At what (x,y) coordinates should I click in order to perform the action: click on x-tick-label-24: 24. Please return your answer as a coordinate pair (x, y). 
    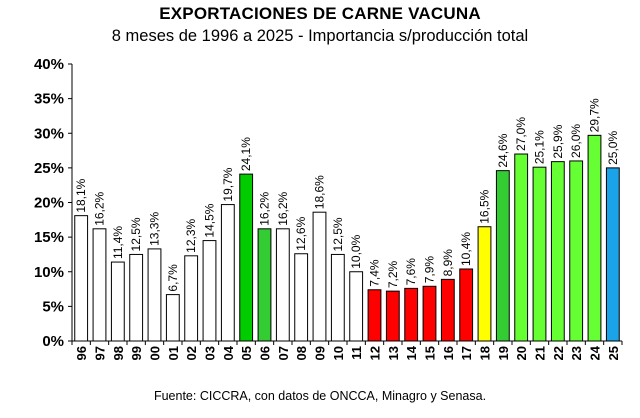
    Looking at the image, I should click on (595, 352).